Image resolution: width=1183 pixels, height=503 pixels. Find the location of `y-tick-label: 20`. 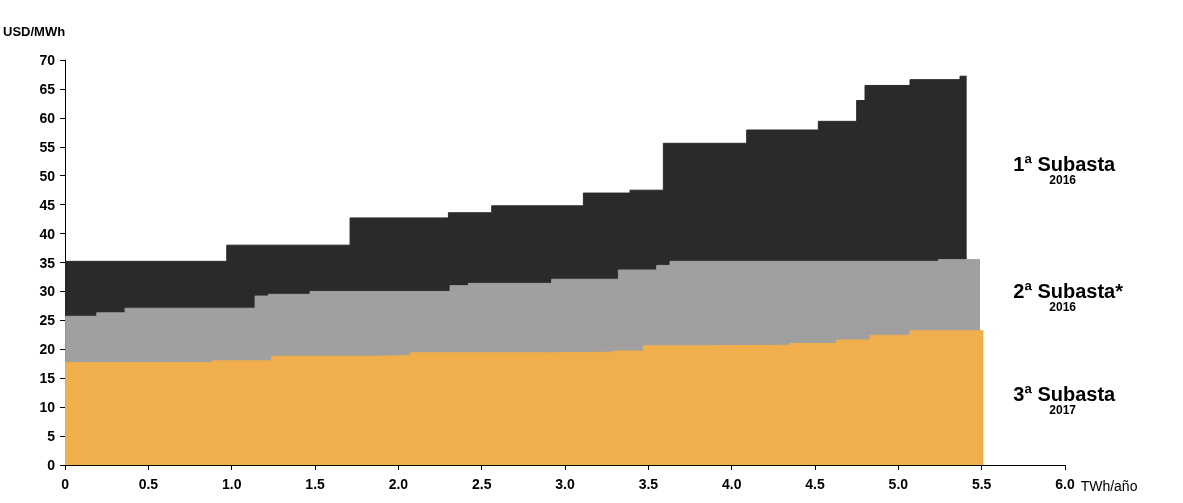

y-tick-label: 20 is located at coordinates (47, 349).